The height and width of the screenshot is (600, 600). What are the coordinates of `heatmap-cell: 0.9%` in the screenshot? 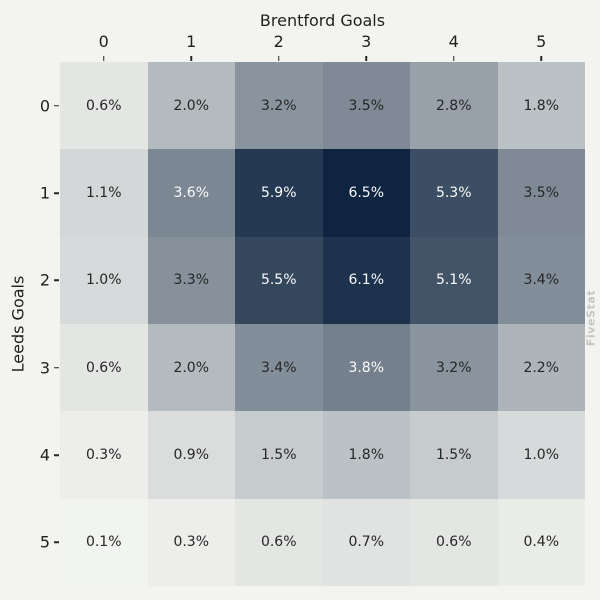 It's located at (191, 455).